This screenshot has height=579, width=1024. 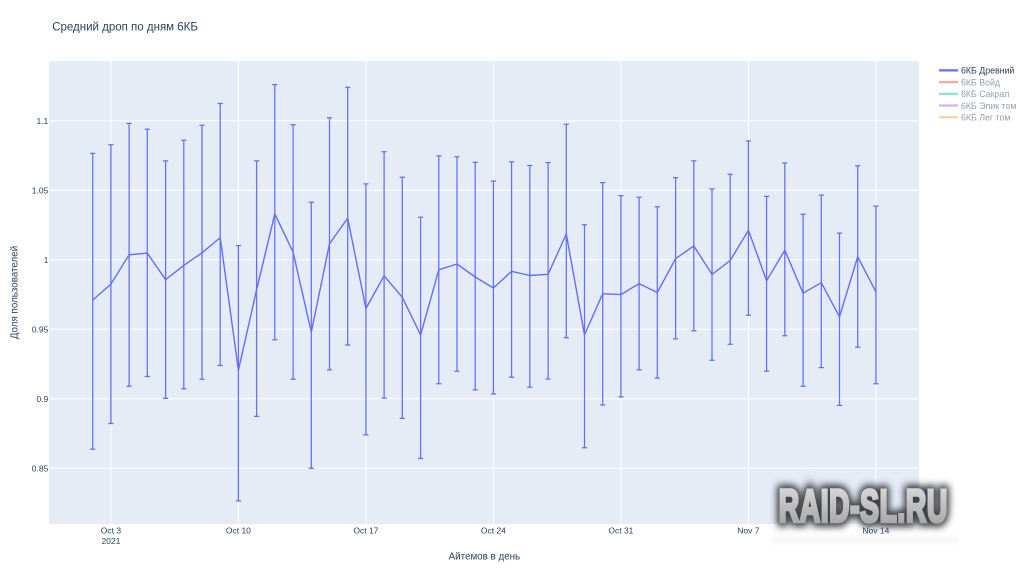 I want to click on svg-text: 1.05, so click(x=40, y=190).